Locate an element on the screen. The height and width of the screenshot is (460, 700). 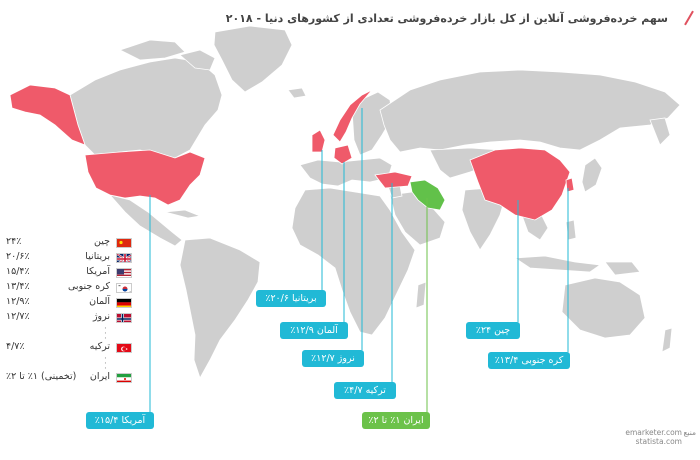
legend-row-germany: آلمان ۱۲/۹٪ is located at coordinates (68, 303).